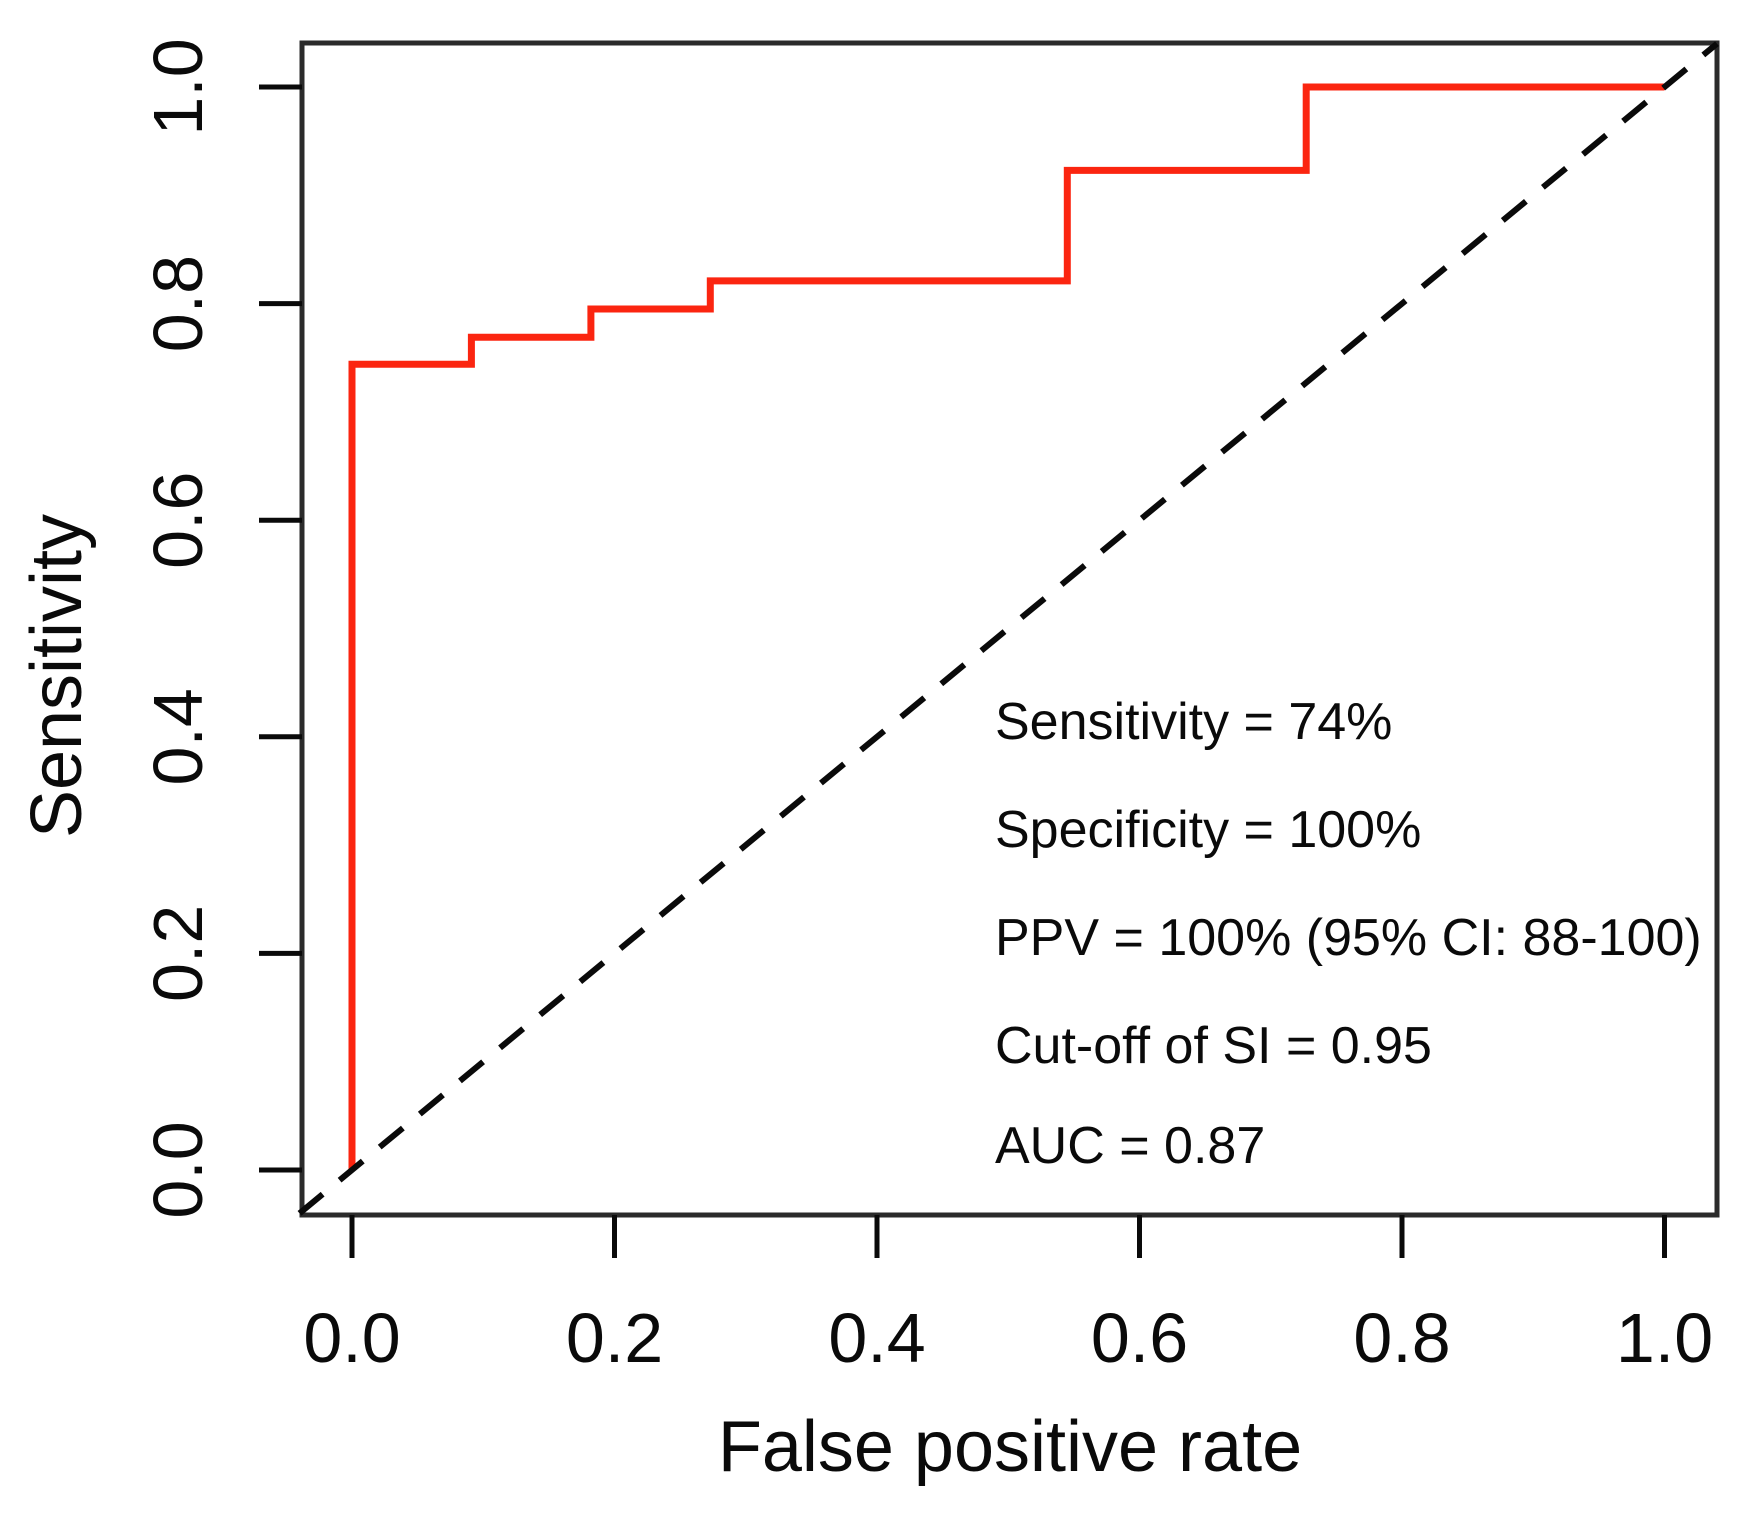 The width and height of the screenshot is (1748, 1514). I want to click on x-tick-label: 0.0, so click(351, 1338).